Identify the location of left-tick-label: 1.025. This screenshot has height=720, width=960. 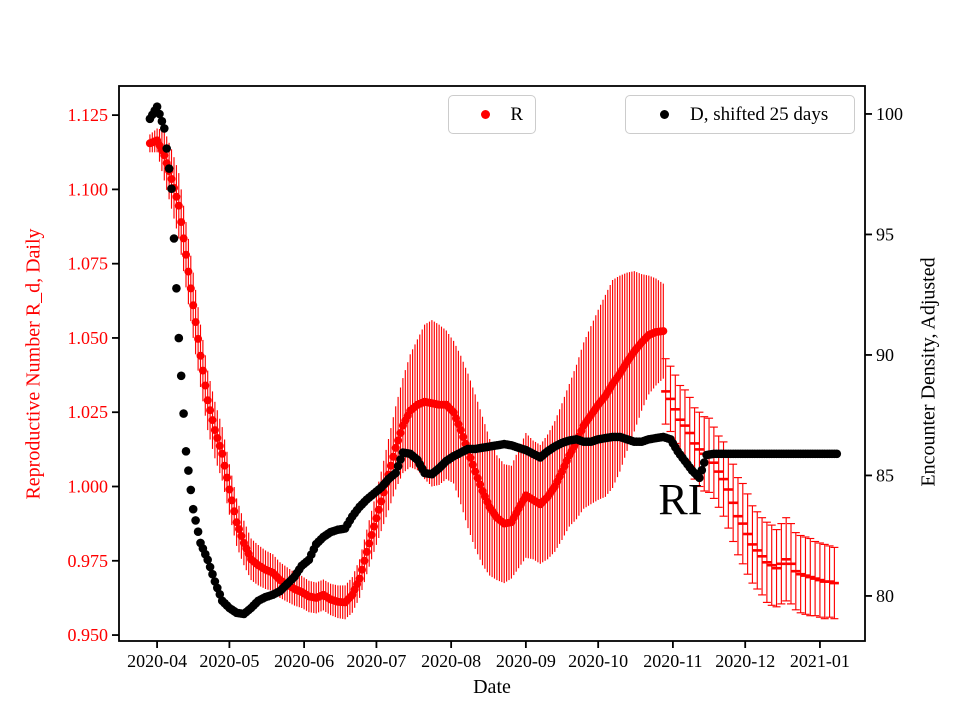
(88, 412).